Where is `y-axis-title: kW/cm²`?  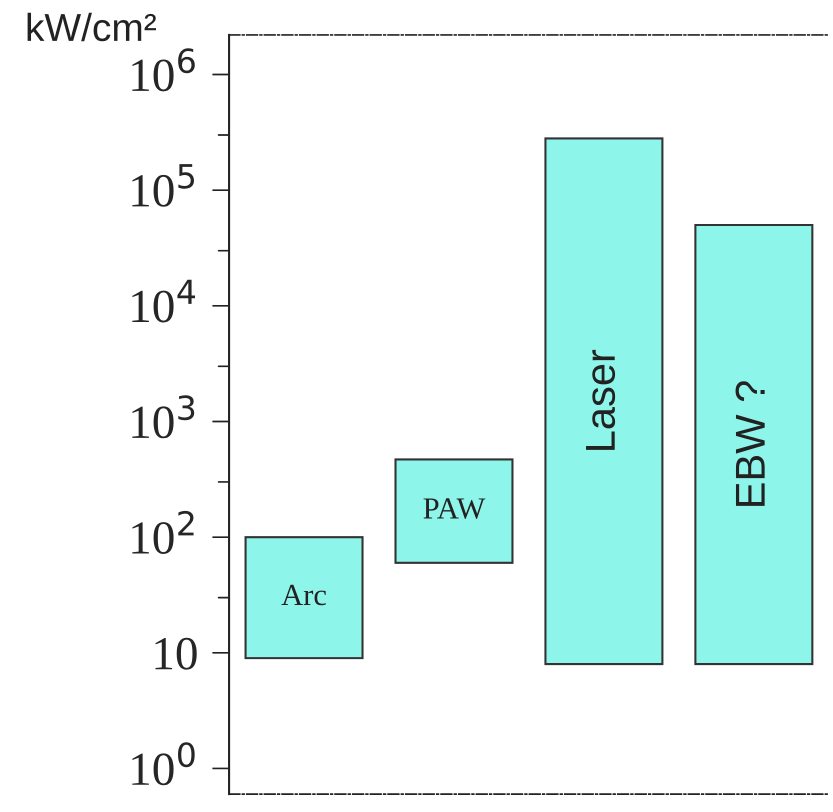
y-axis-title: kW/cm² is located at coordinates (92, 27).